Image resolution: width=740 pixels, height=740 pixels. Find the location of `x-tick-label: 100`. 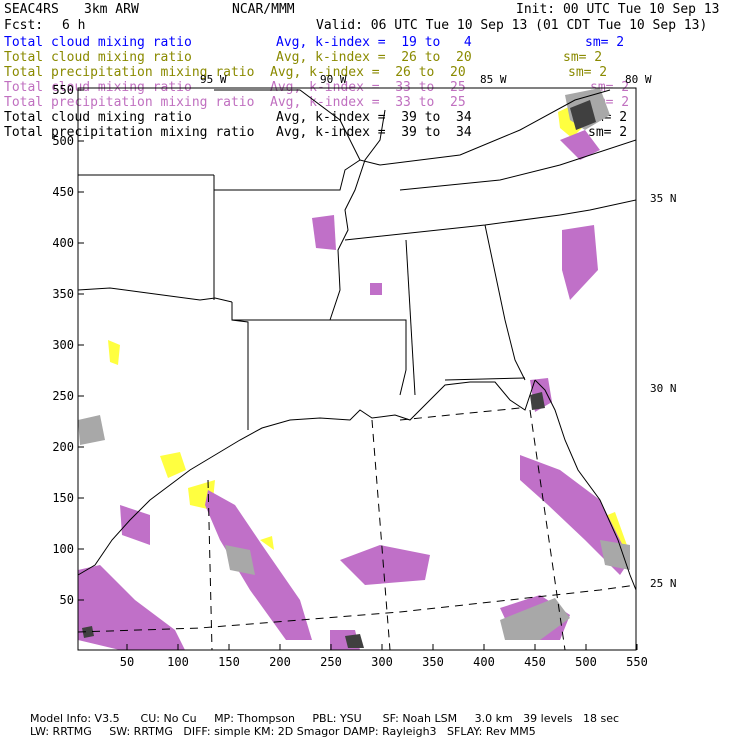

x-tick-label: 100 is located at coordinates (178, 662).